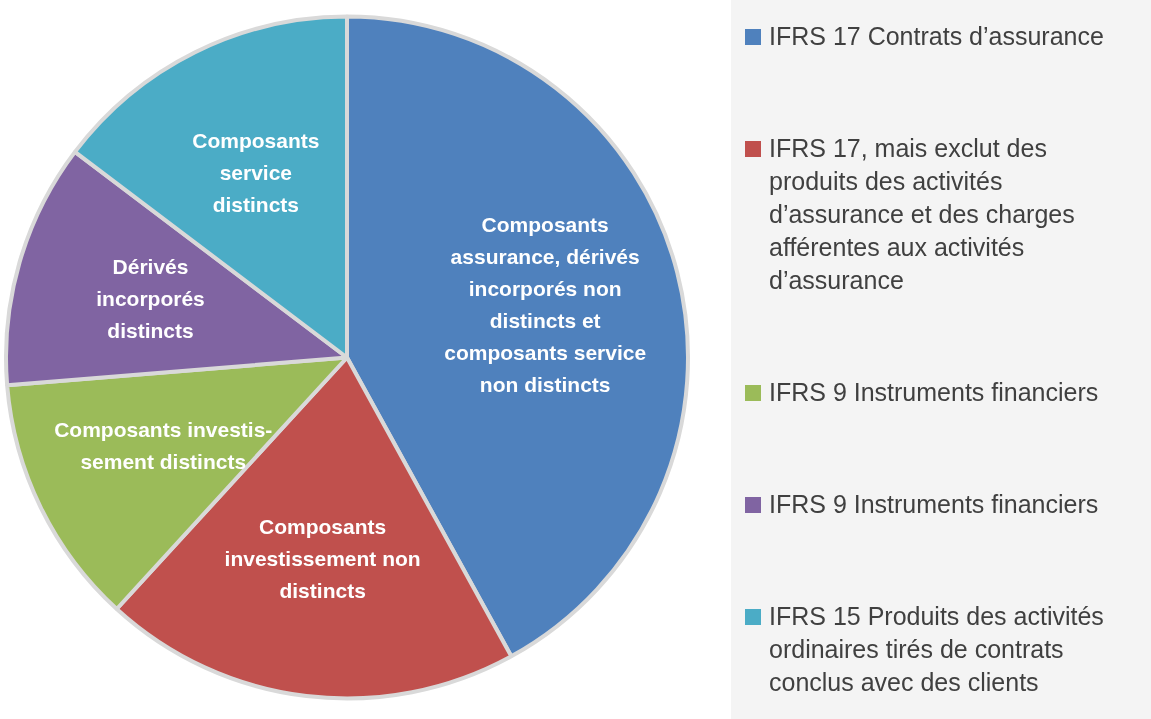 The image size is (1151, 719). I want to click on data-label: Composants service distincts, so click(256, 173).